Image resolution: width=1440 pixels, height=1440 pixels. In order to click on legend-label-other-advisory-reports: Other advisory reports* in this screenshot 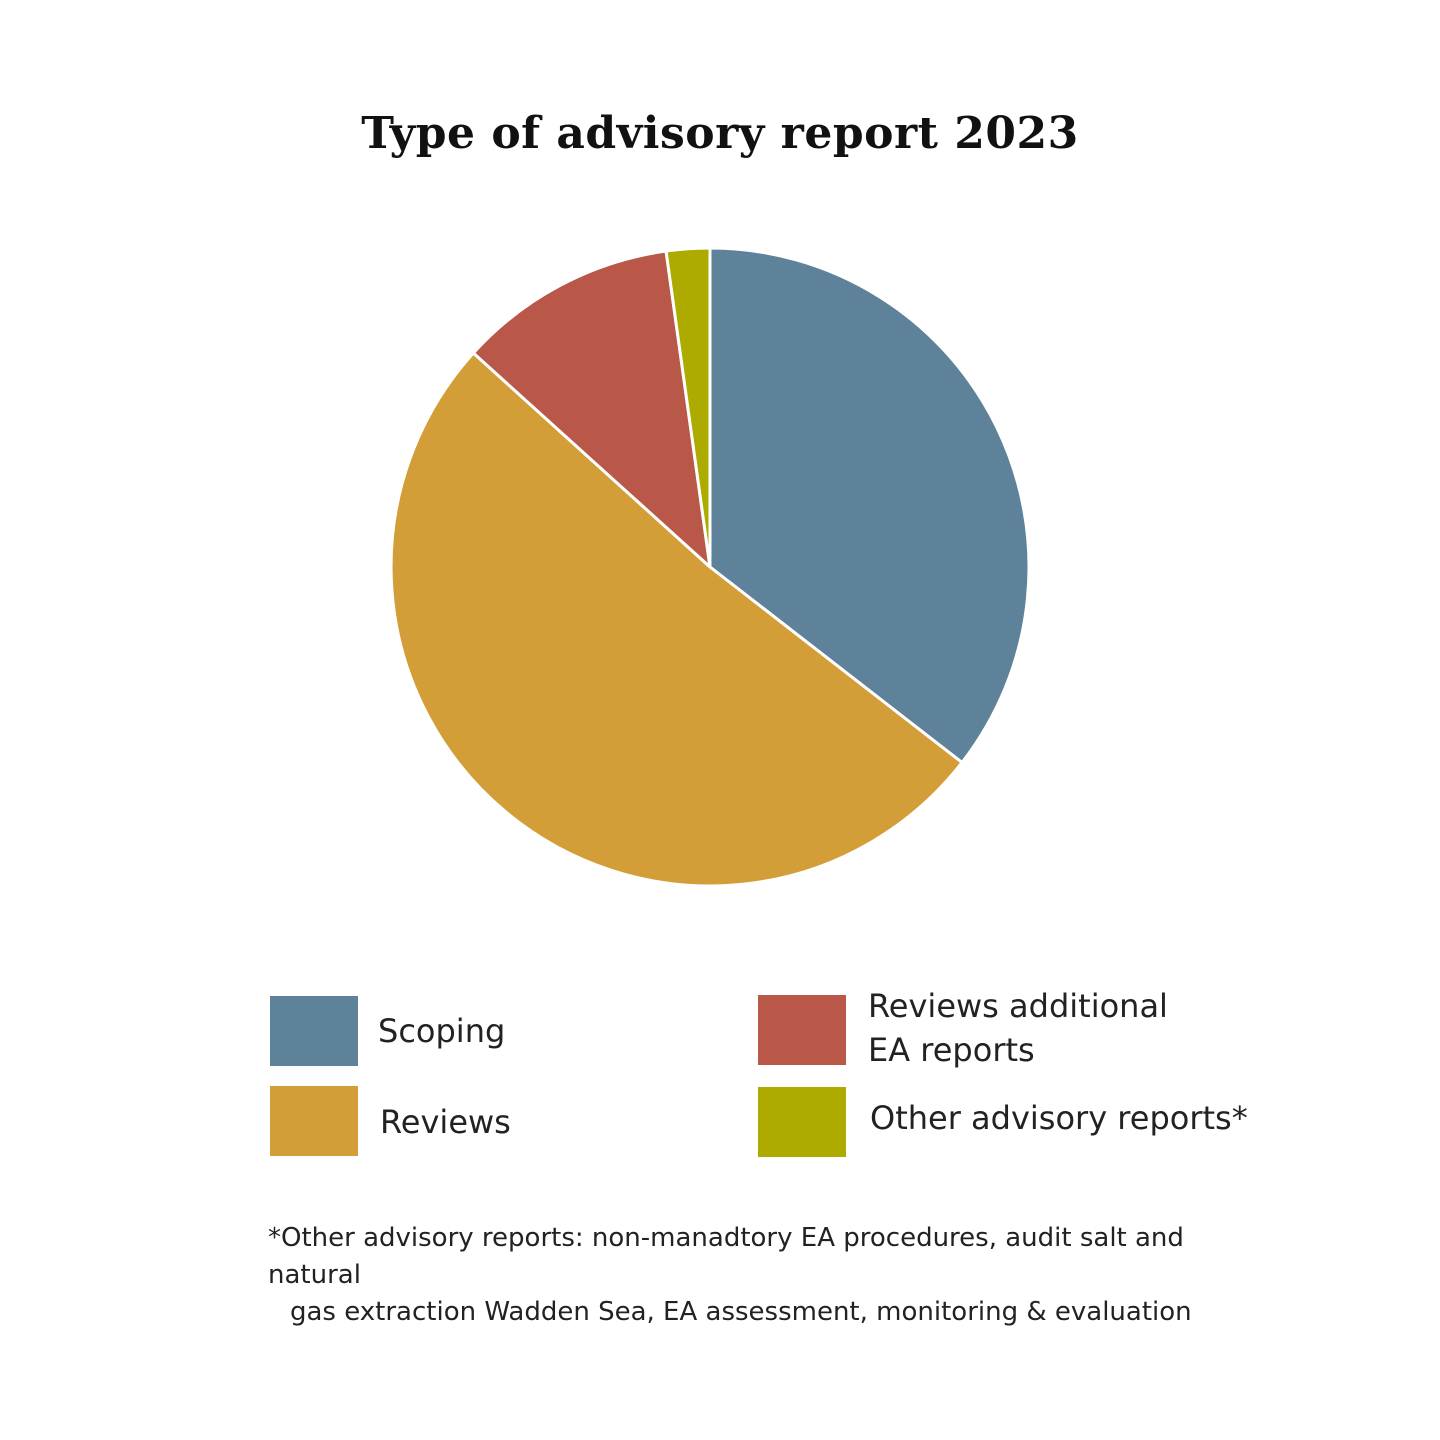, I will do `click(1059, 1118)`.